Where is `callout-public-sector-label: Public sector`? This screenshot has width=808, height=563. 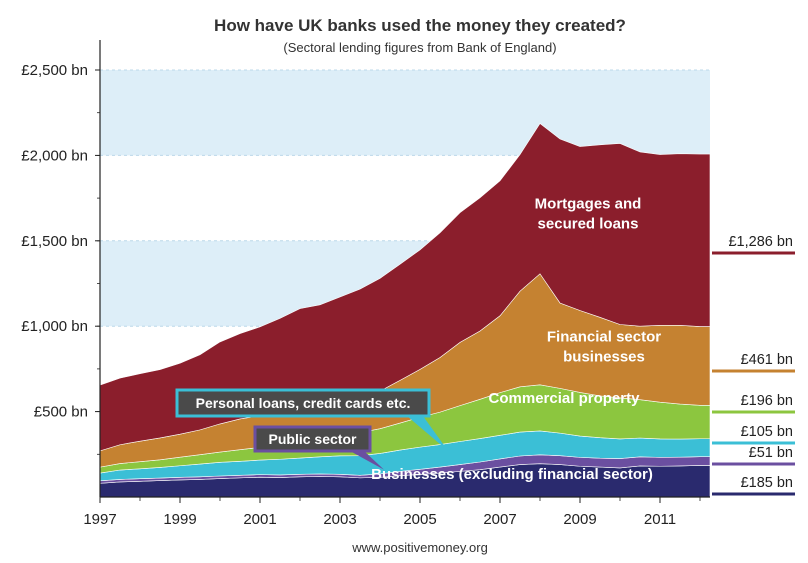 callout-public-sector-label: Public sector is located at coordinates (313, 439).